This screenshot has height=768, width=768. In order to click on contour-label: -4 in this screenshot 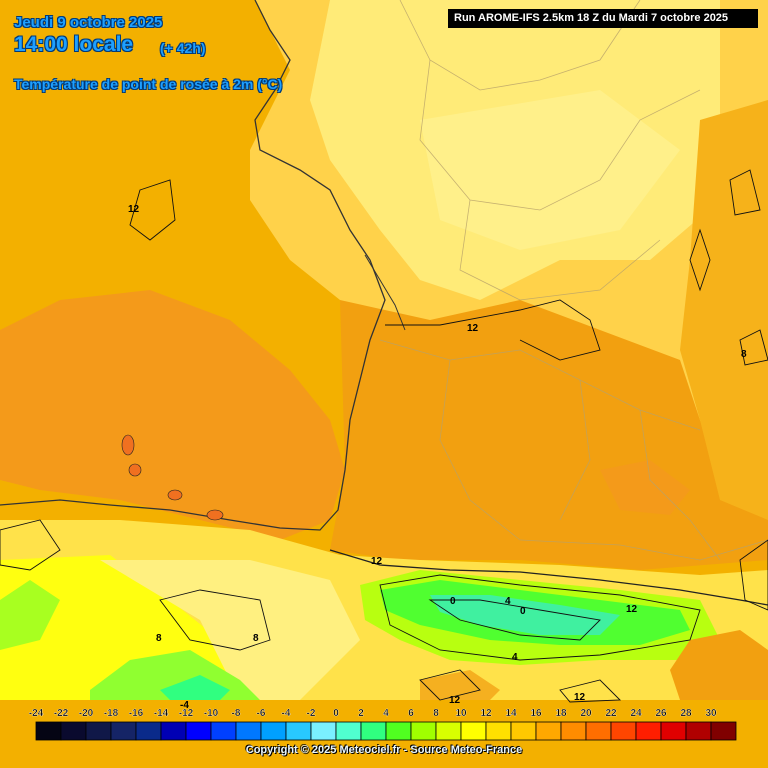, I will do `click(184, 705)`.